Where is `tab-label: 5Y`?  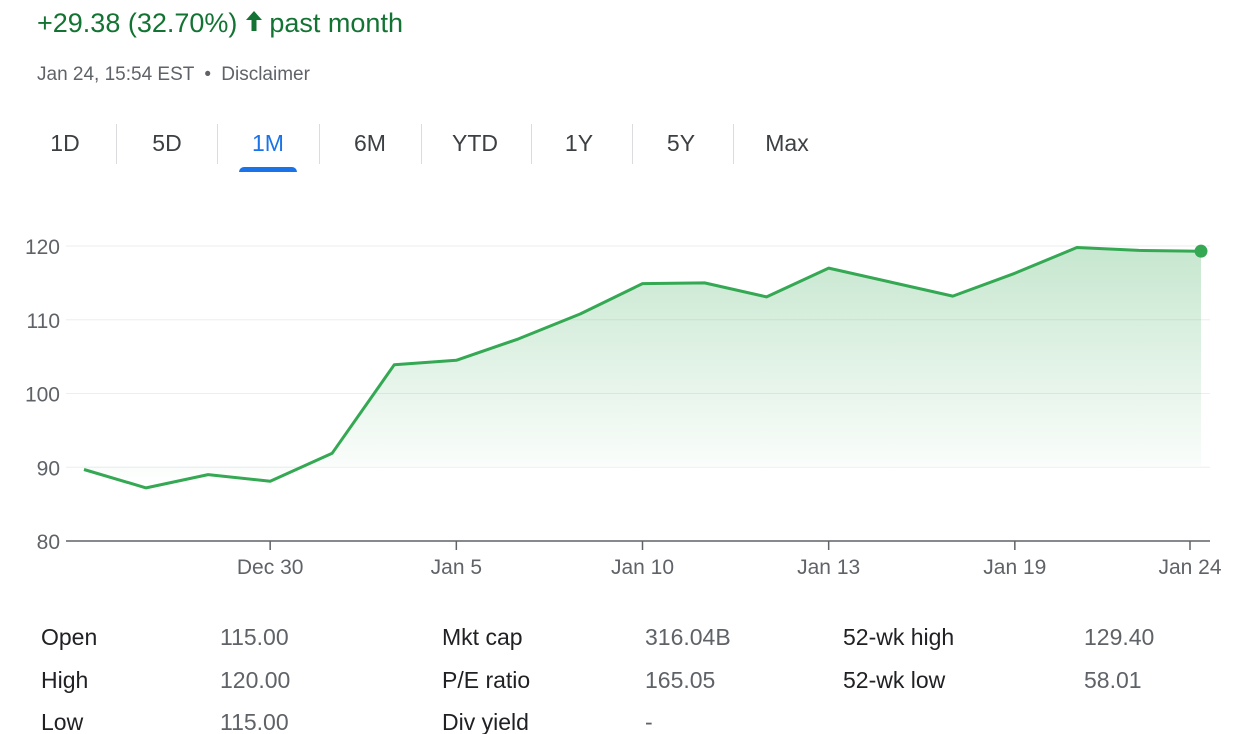 tab-label: 5Y is located at coordinates (681, 143).